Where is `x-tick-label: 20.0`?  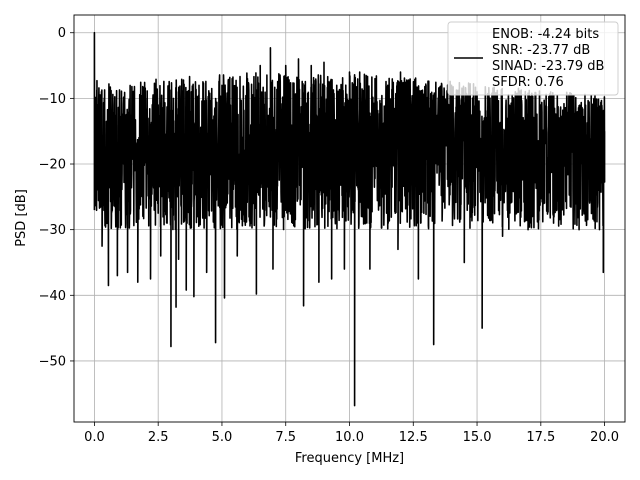
x-tick-label: 20.0 is located at coordinates (604, 437).